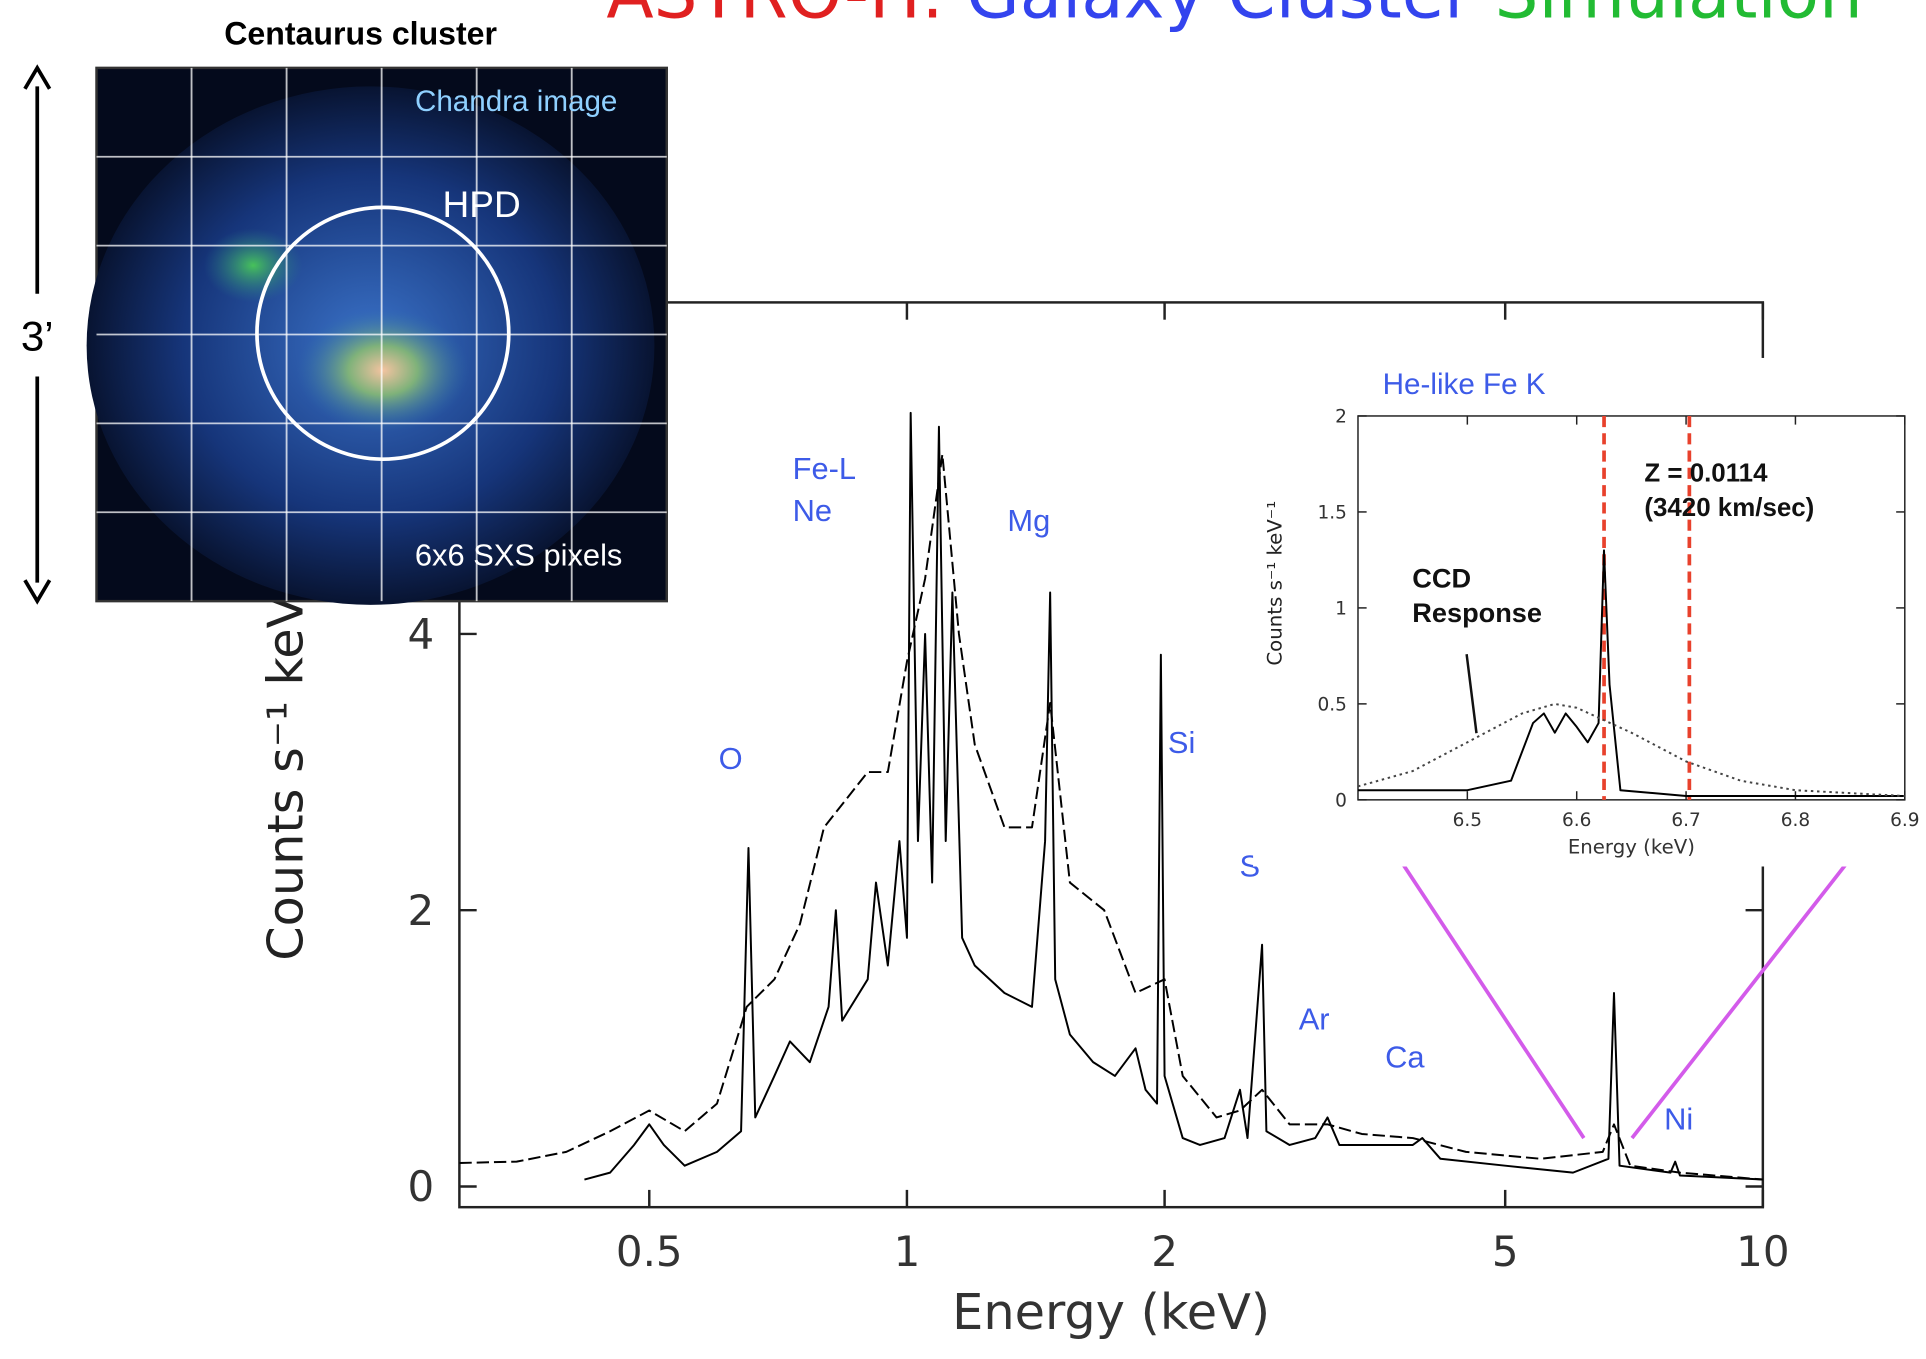  Describe the element at coordinates (516, 101) in the screenshot. I see `image-caption: Chandra image` at that location.